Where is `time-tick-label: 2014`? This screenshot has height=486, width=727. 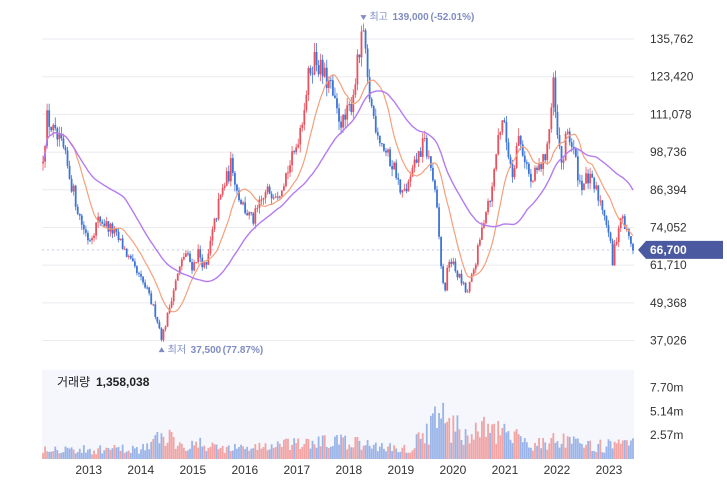 time-tick-label: 2014 is located at coordinates (140, 470).